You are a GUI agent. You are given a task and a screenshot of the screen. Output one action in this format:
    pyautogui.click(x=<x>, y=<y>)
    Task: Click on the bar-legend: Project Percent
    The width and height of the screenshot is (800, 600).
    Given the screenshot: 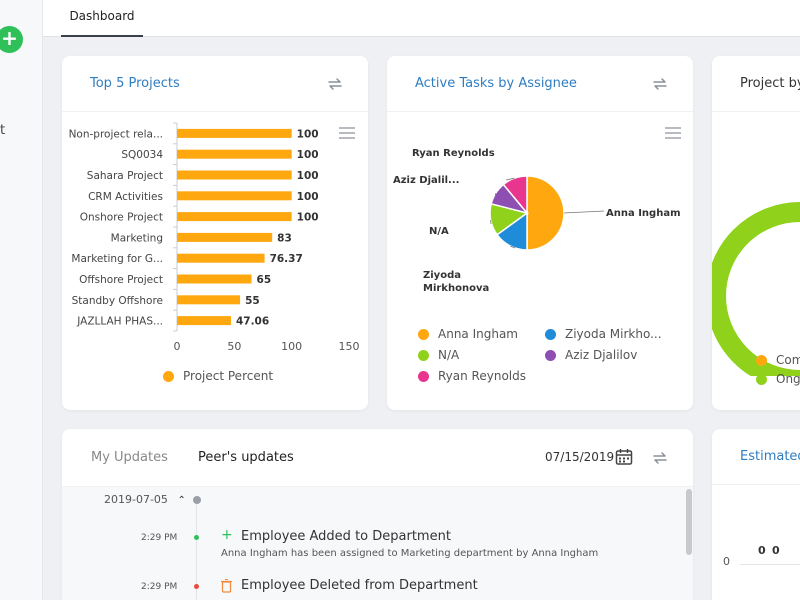 What is the action you would take?
    pyautogui.click(x=218, y=376)
    